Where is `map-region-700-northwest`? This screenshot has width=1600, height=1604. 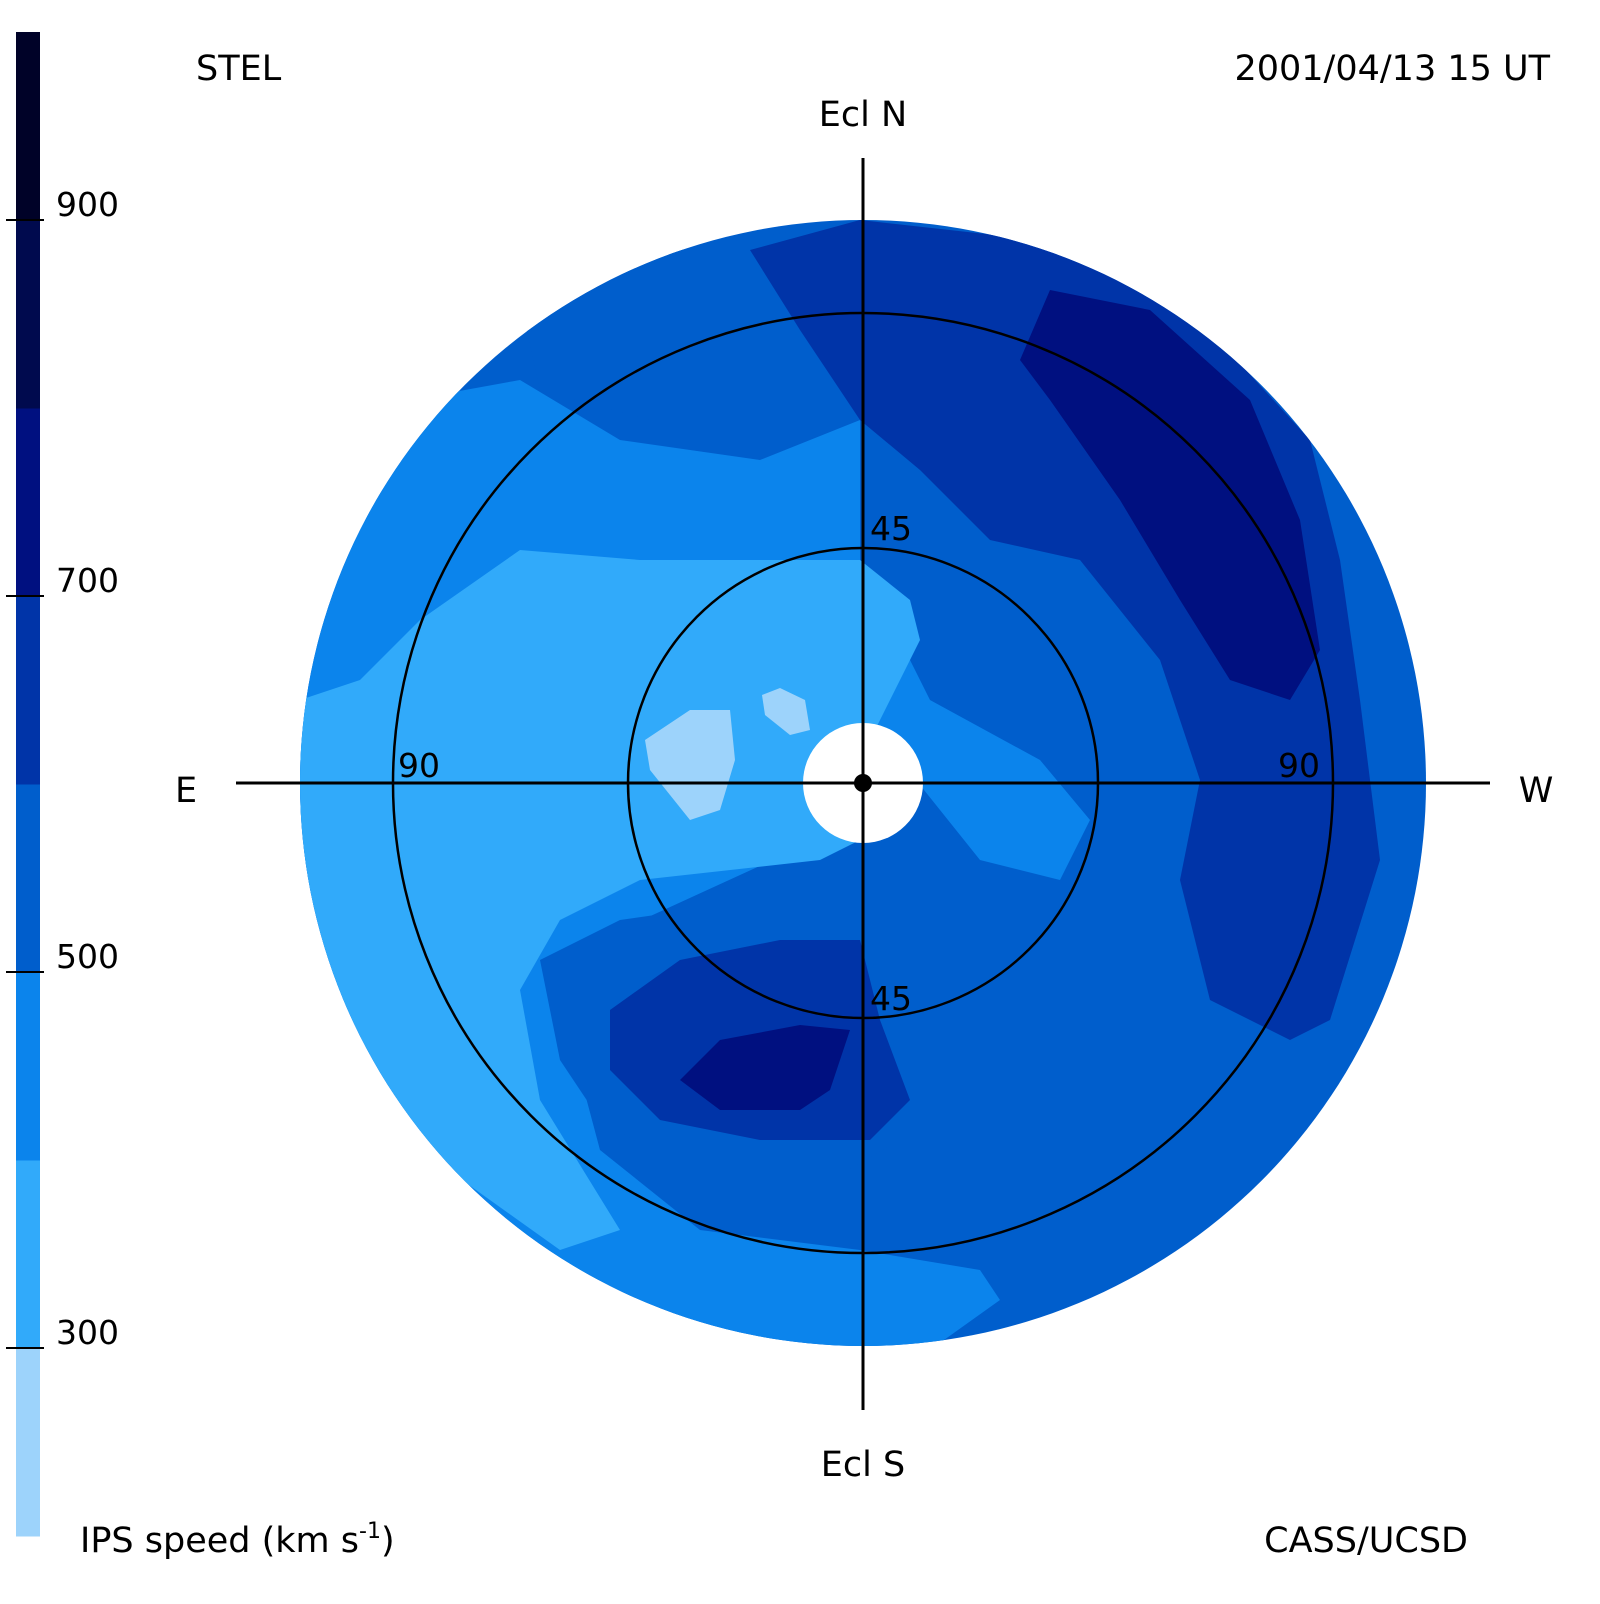 map-region-700-northwest is located at coordinates (1170, 495).